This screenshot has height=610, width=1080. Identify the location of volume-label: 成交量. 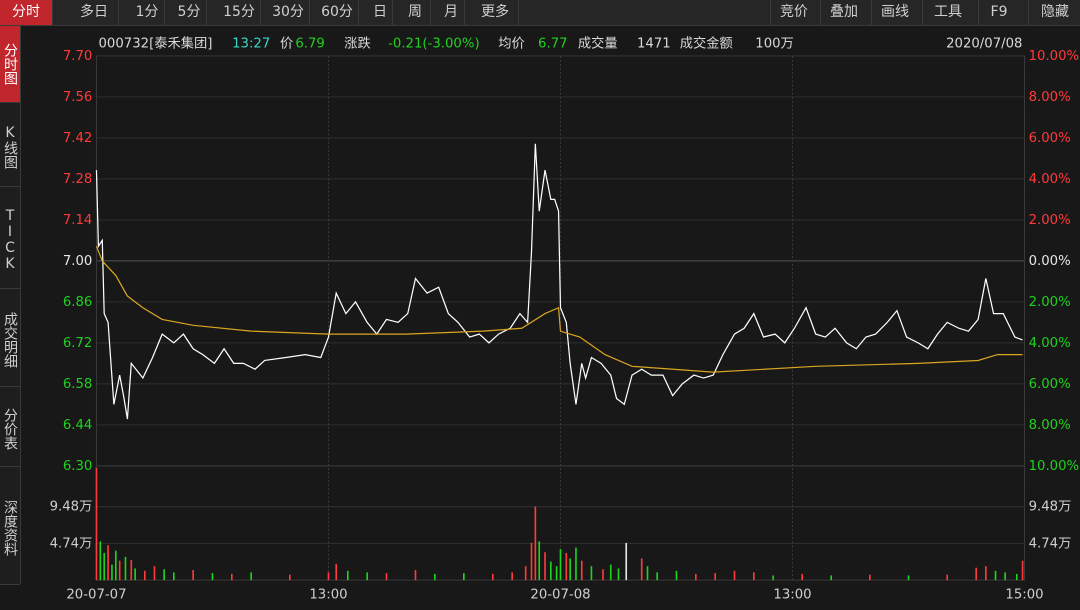
(598, 43).